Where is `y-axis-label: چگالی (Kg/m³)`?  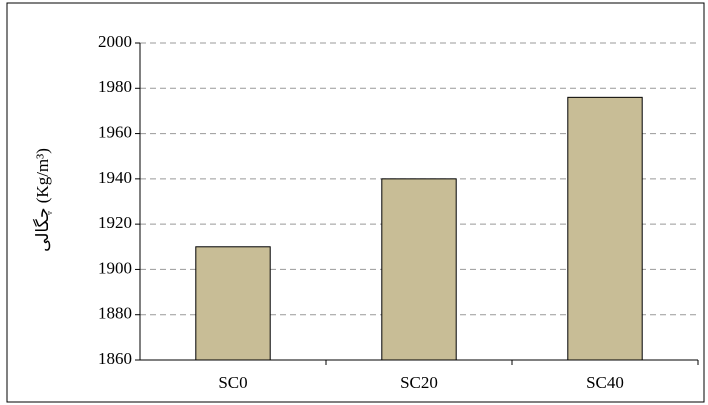 y-axis-label: چگالی (Kg/m³) is located at coordinates (42, 200).